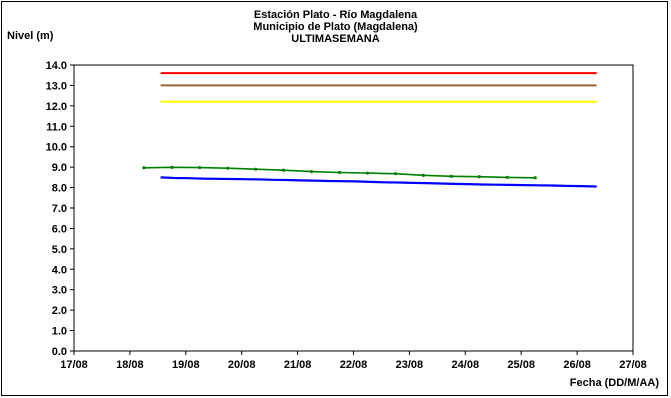 This screenshot has width=671, height=398. I want to click on chart-title-line-3: ULTIMASEMANA, so click(335, 39).